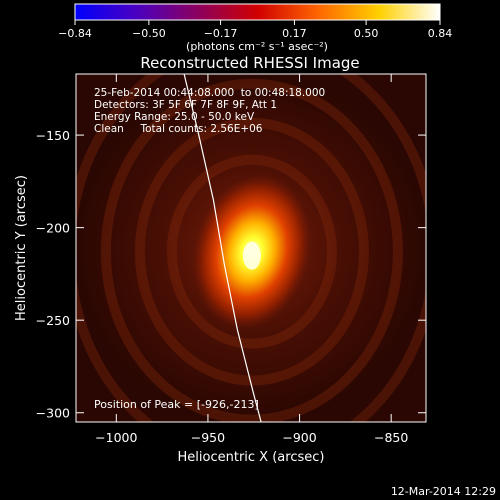 The width and height of the screenshot is (500, 500). I want to click on colorbar-tick-label: 0.84, so click(440, 33).